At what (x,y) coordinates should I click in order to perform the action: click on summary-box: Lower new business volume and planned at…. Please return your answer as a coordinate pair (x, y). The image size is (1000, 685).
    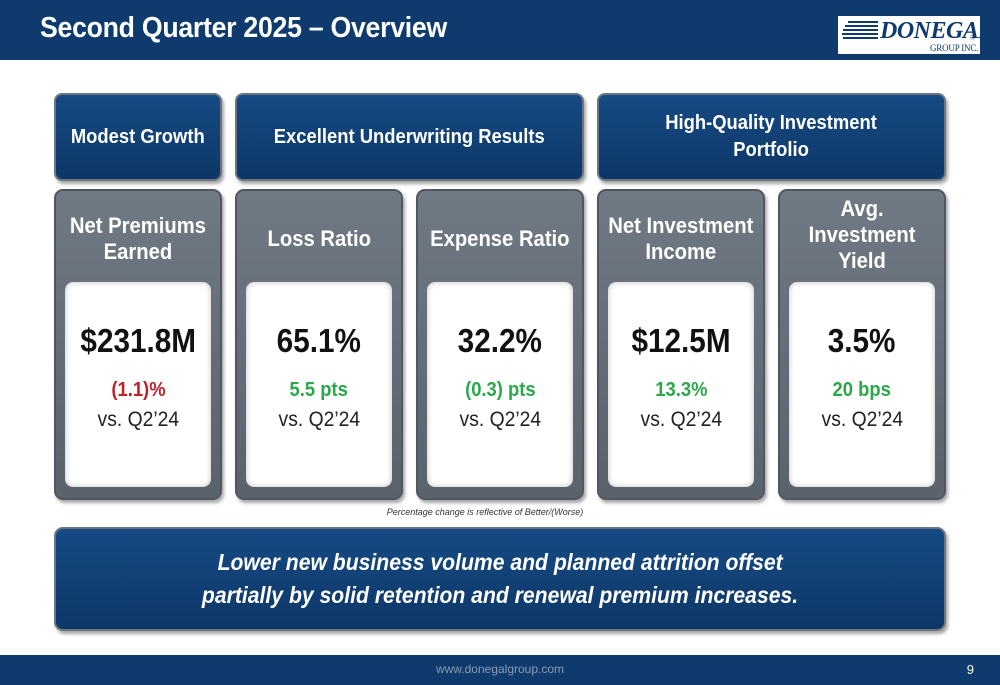
    Looking at the image, I should click on (500, 579).